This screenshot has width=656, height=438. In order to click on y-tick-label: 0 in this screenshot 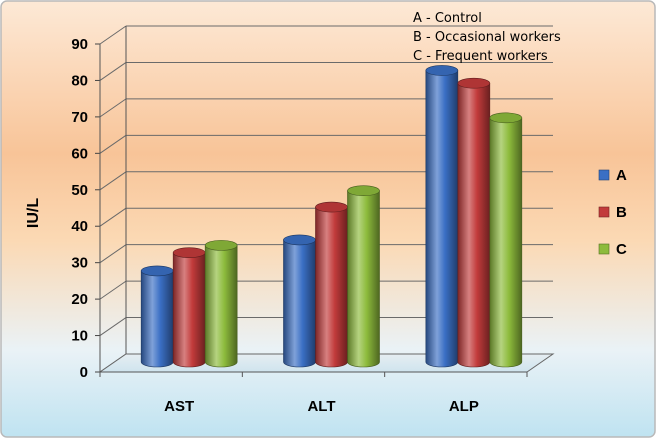, I will do `click(84, 372)`.